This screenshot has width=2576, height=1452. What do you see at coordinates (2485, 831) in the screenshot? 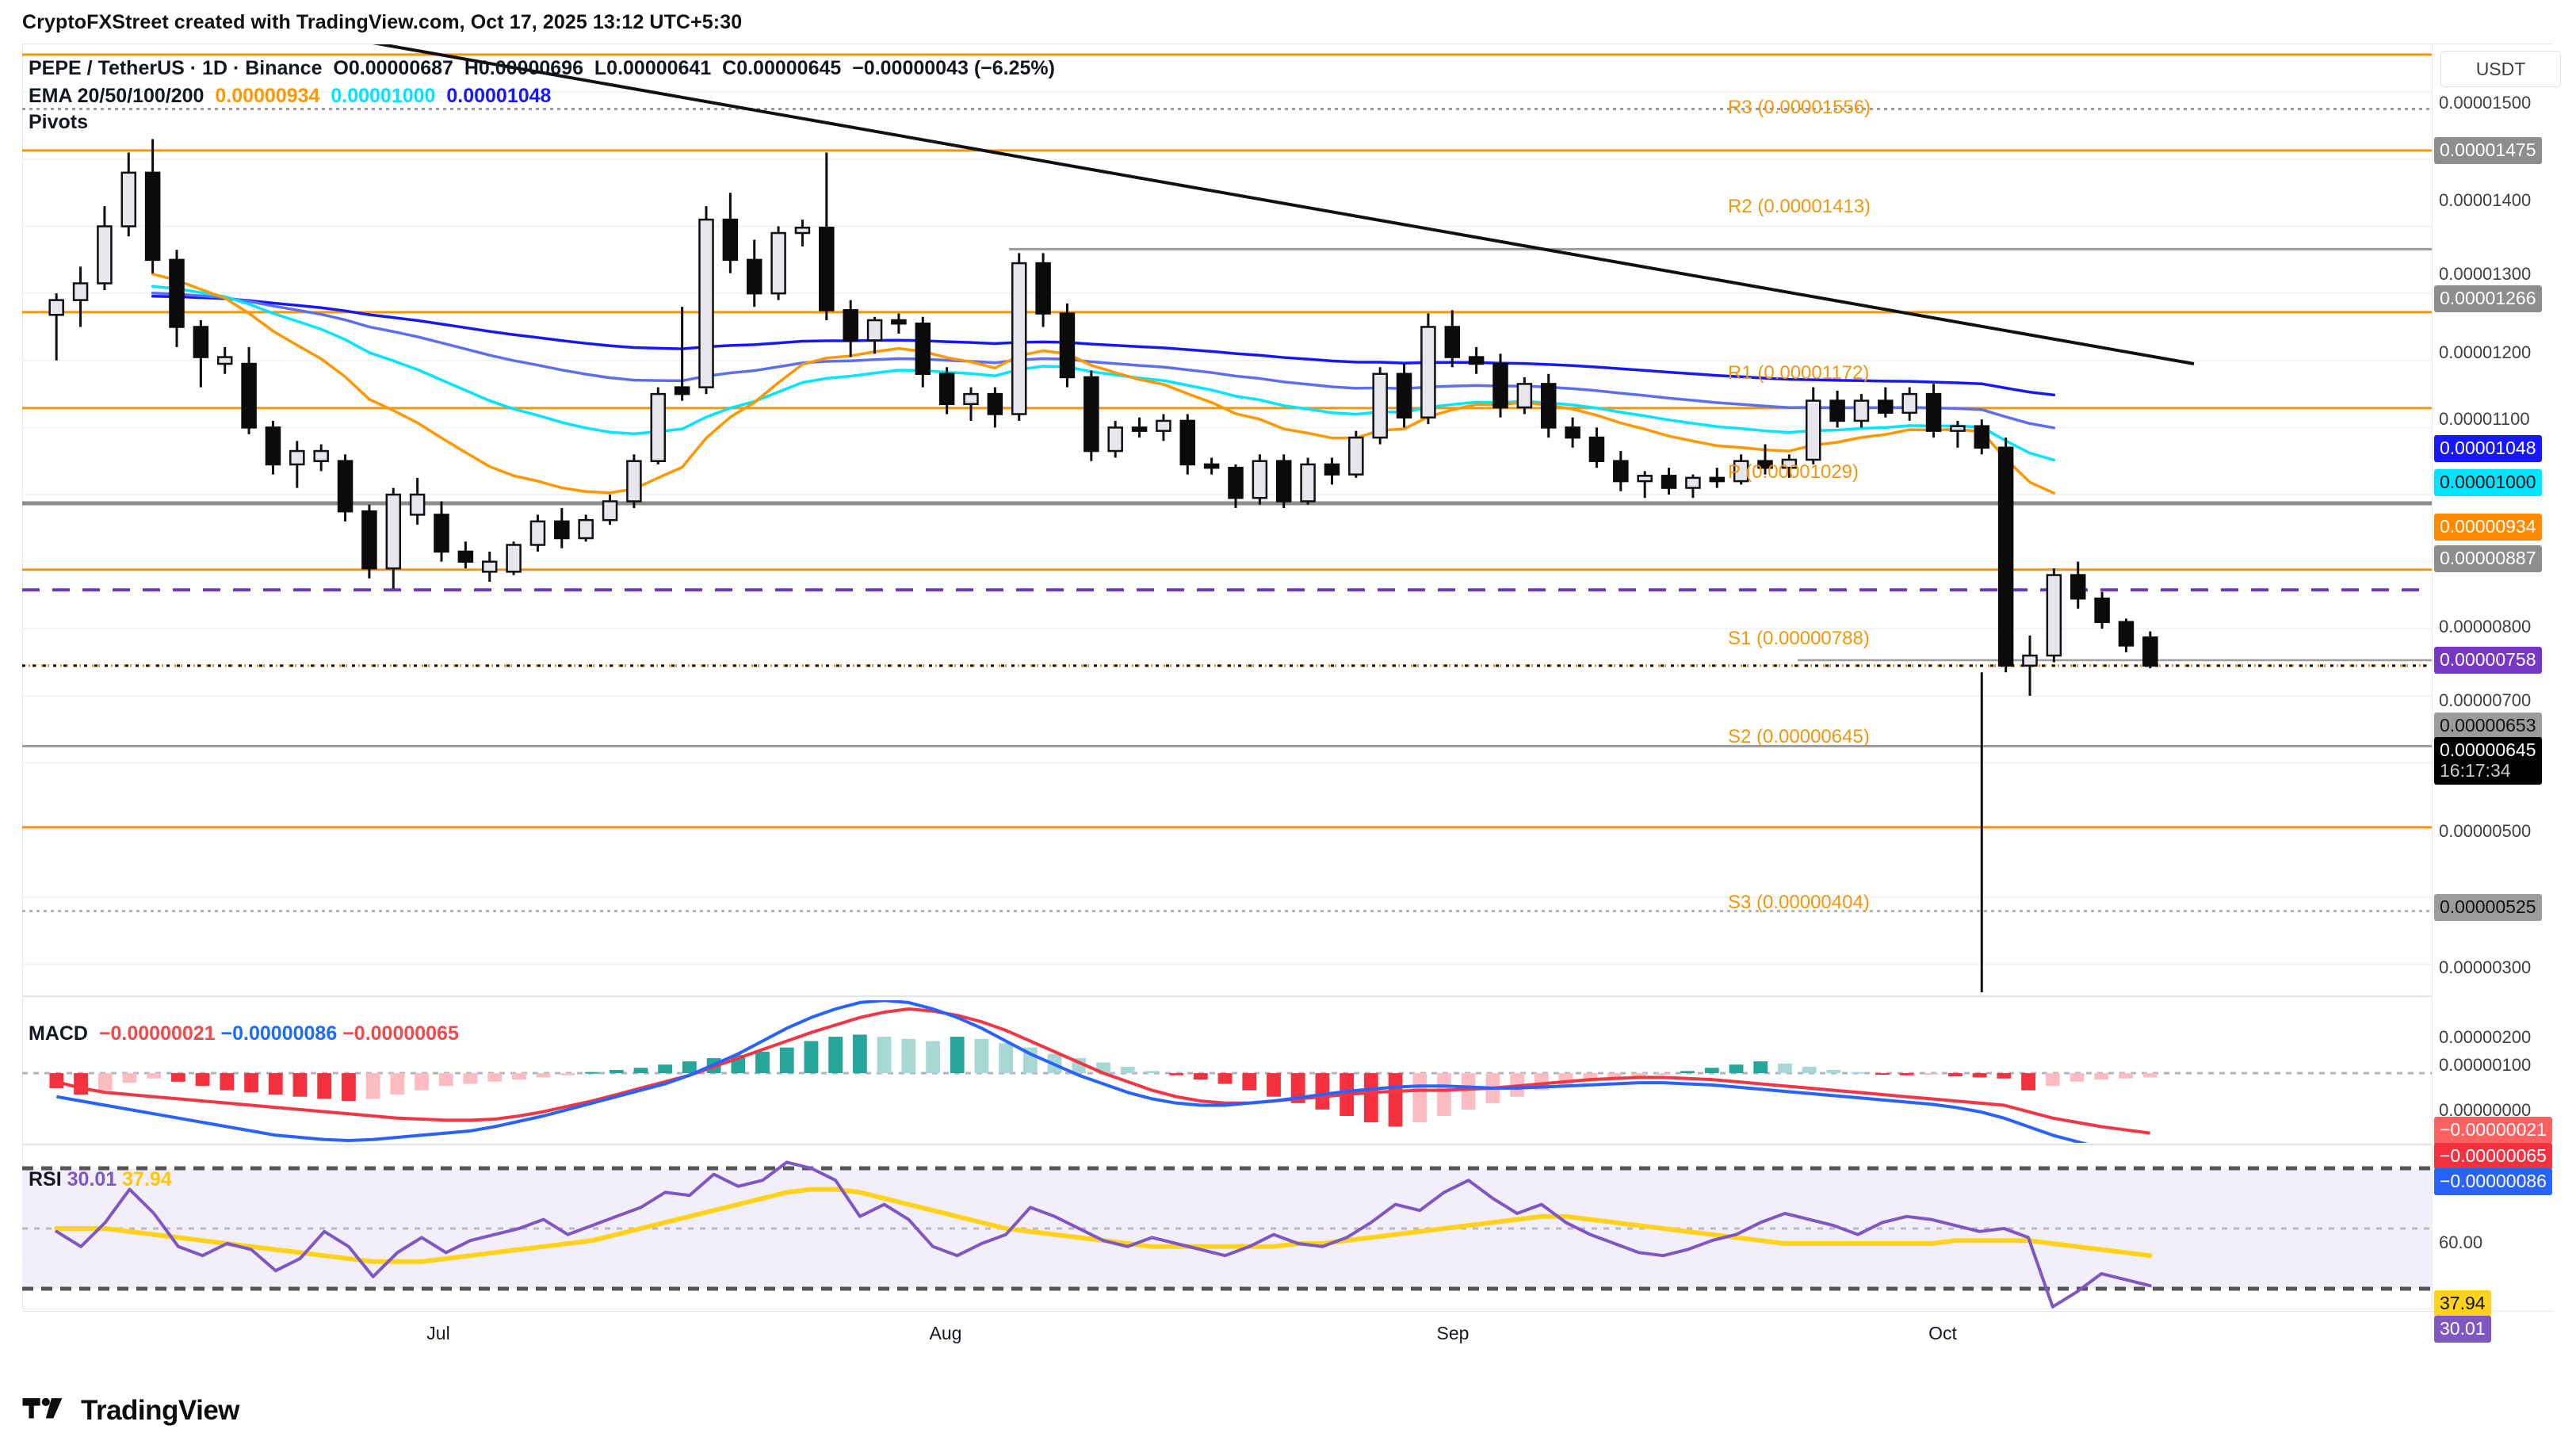
I see `price-axis-tick: 0.00000500` at bounding box center [2485, 831].